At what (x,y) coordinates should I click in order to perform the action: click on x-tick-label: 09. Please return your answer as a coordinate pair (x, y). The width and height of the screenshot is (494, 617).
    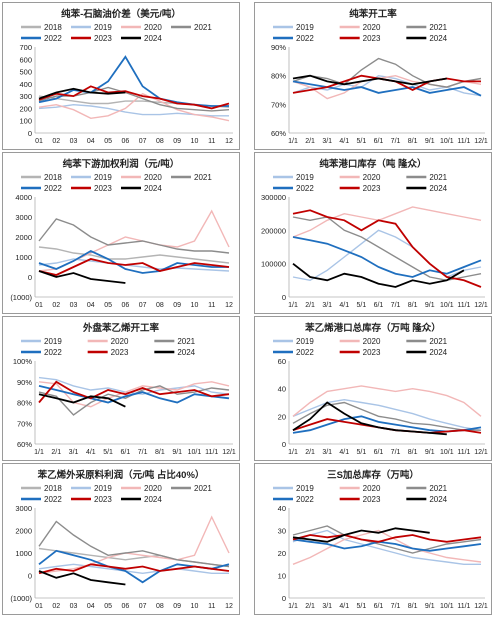
    Looking at the image, I should click on (177, 606).